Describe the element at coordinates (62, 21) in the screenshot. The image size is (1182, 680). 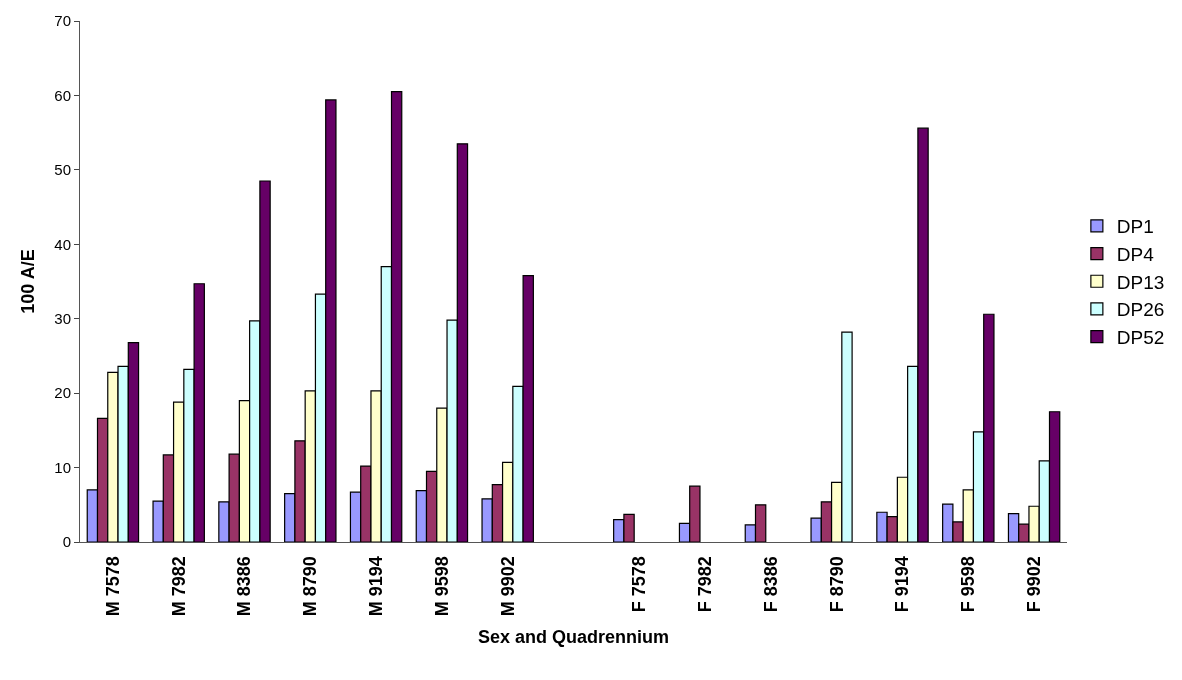
I see `y-tick-label: 70` at that location.